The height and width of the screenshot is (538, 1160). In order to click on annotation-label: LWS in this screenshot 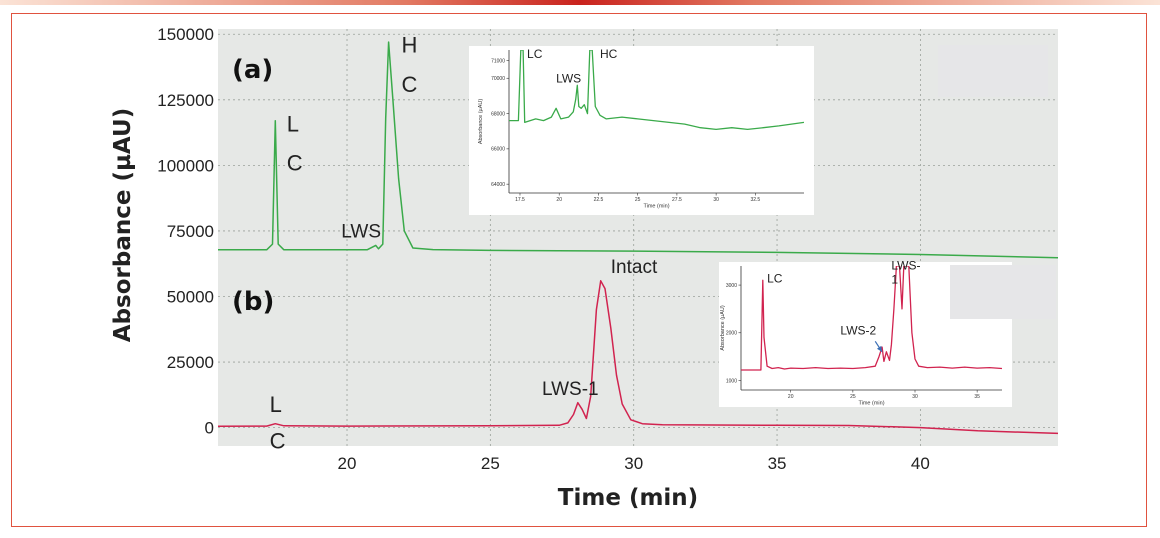, I will do `click(361, 232)`.